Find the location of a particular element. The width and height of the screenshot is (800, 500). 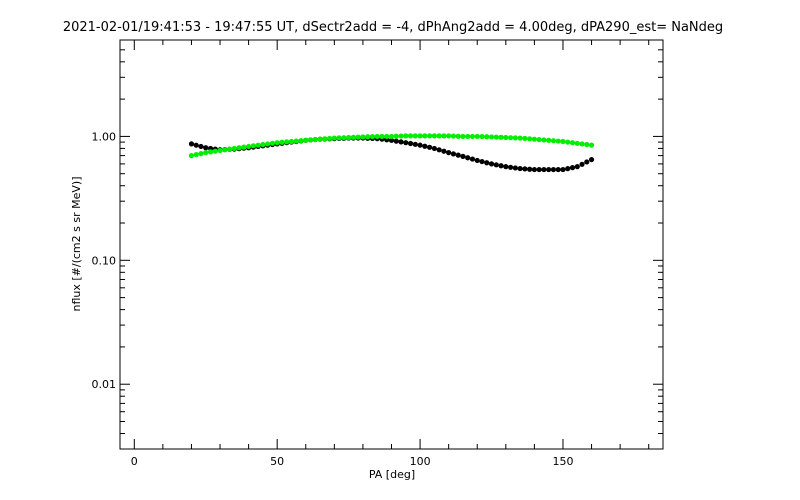

series-layer is located at coordinates (391, 153).